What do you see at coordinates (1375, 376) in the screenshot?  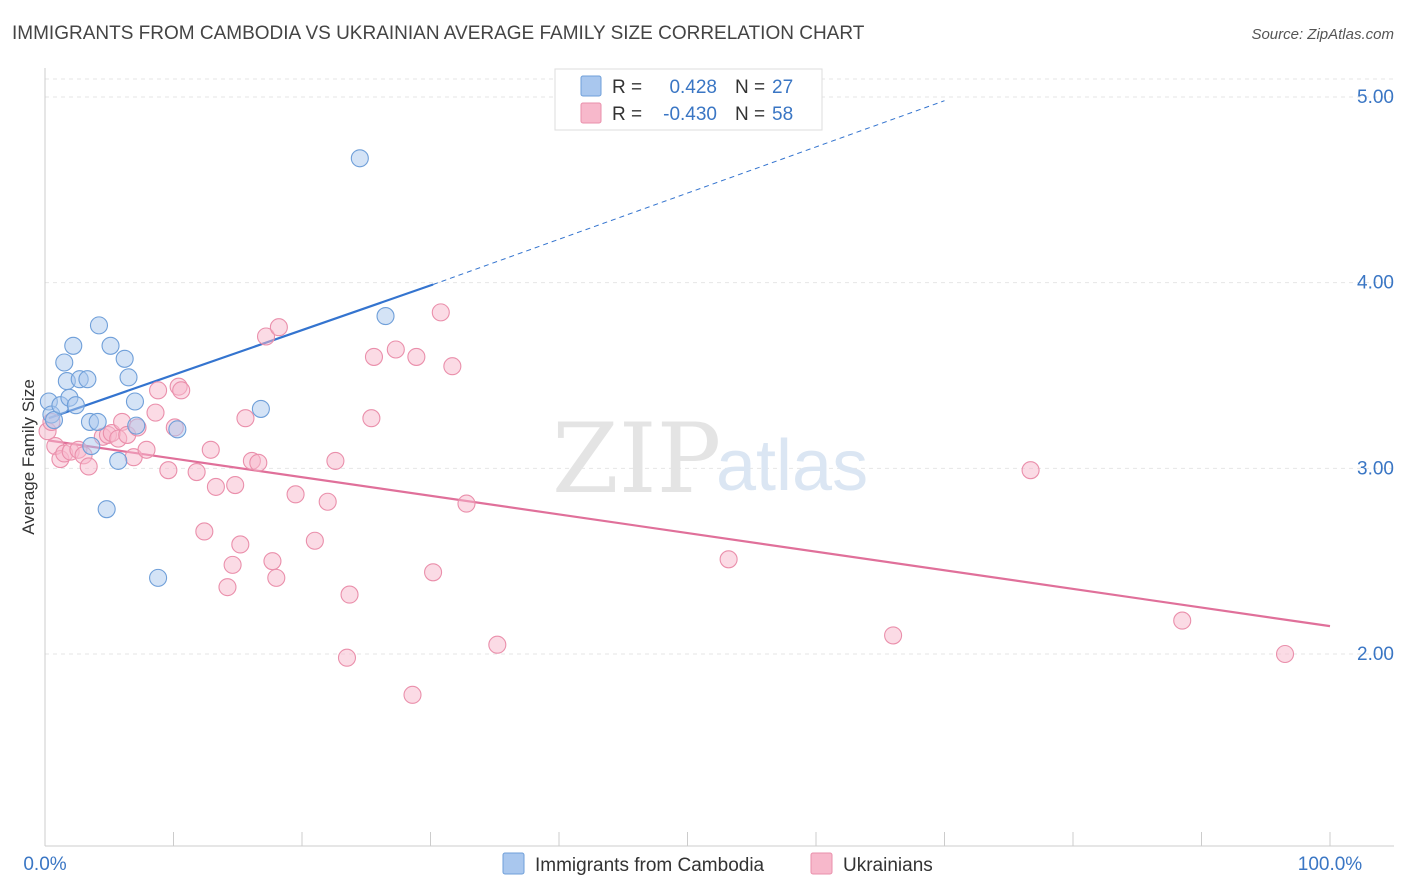 I see `y-tick-labels: 5.00 4.00 3.00 2.00` at bounding box center [1375, 376].